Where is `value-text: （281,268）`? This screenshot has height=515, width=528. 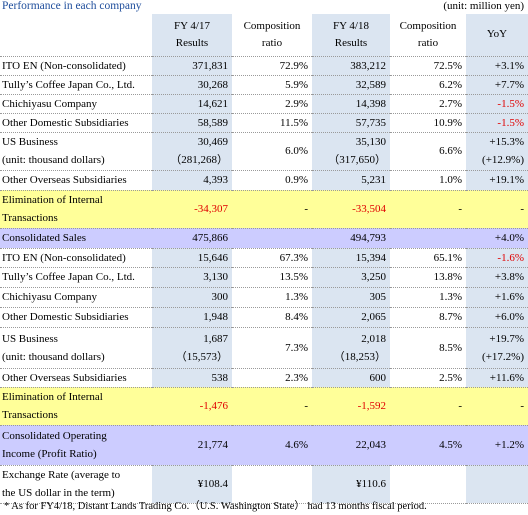 value-text: （281,268） is located at coordinates (199, 160).